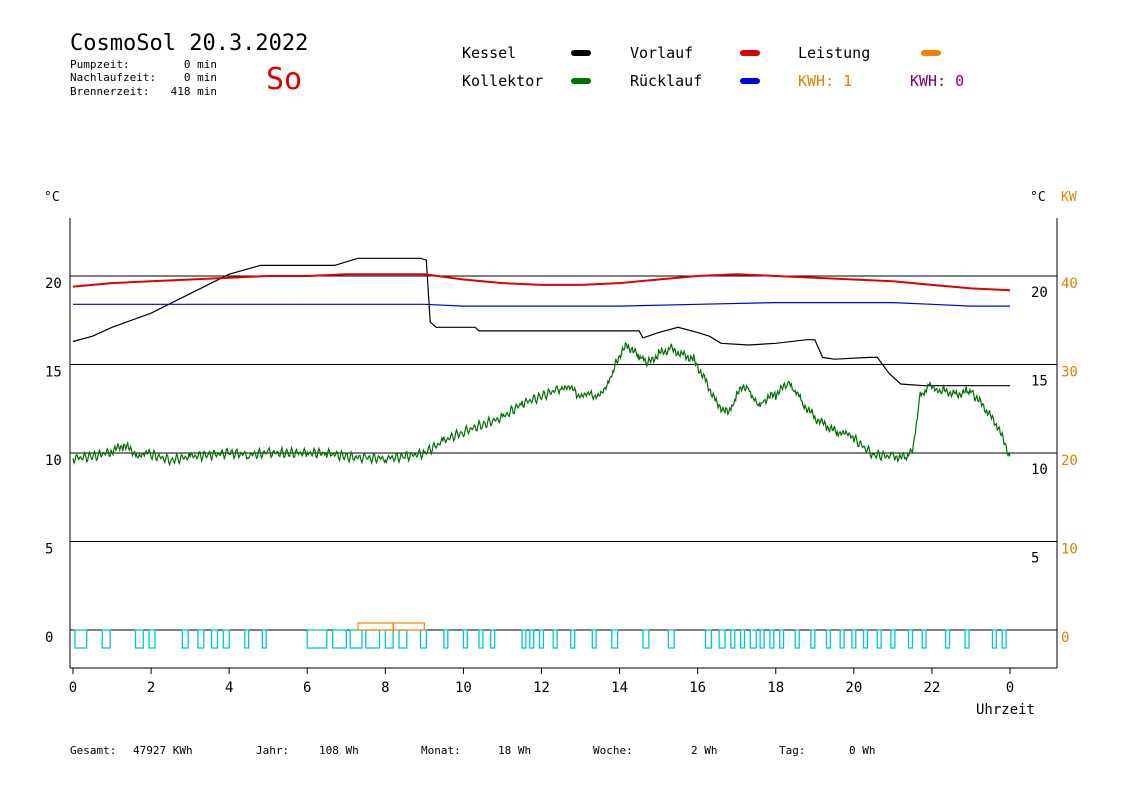 This screenshot has height=812, width=1148. I want to click on footer-tag-label: Tag:, so click(792, 750).